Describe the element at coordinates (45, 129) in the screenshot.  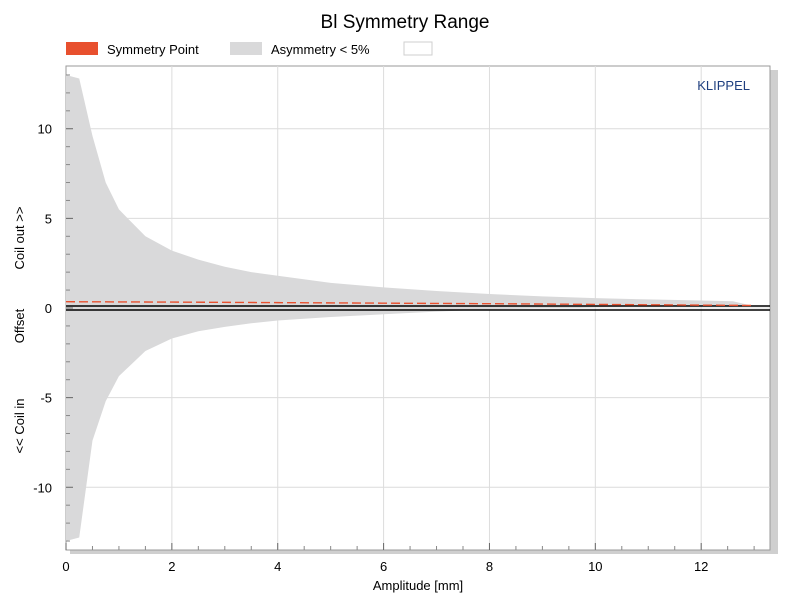
I see `y-tick-label: 10` at that location.